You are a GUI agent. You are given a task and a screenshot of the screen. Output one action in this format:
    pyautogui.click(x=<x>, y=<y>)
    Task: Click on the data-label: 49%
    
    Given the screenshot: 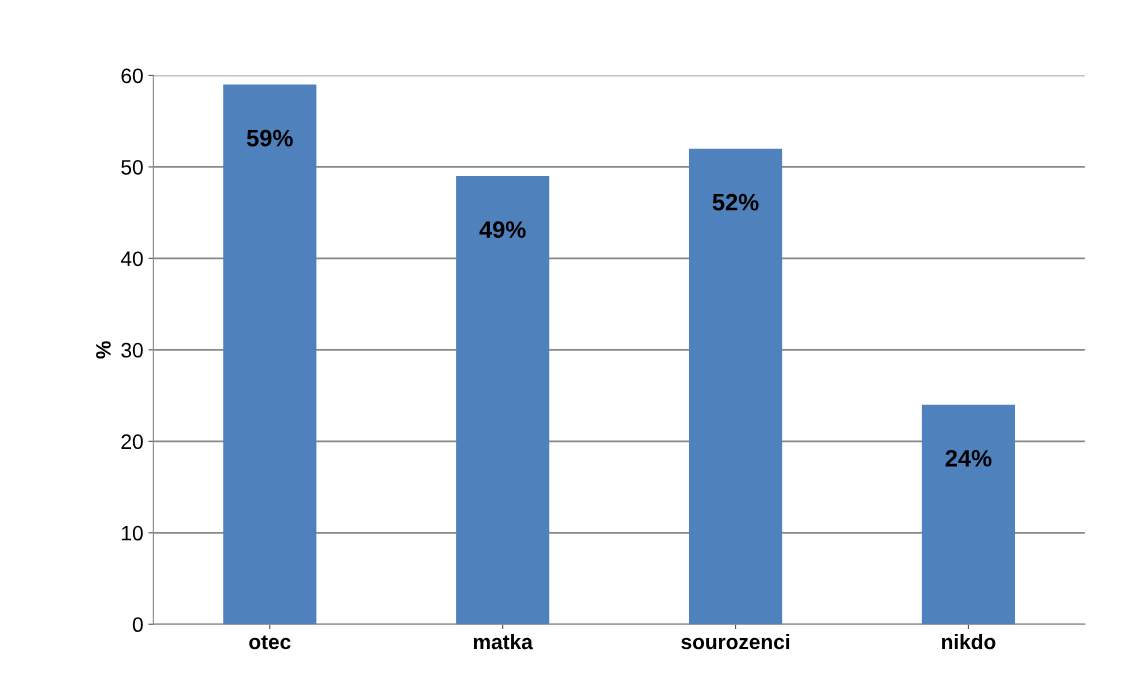 What is the action you would take?
    pyautogui.click(x=502, y=229)
    